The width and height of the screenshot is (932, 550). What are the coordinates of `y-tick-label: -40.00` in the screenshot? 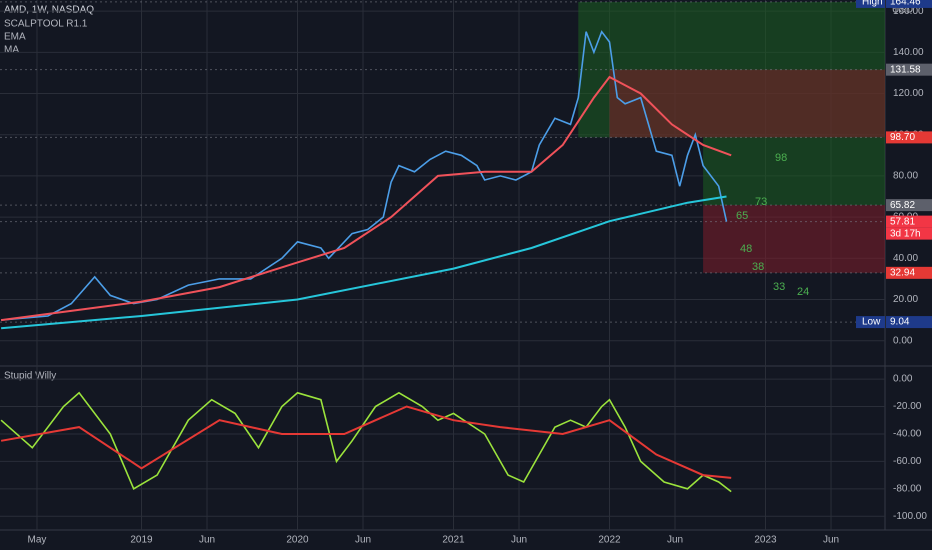 It's located at (907, 434).